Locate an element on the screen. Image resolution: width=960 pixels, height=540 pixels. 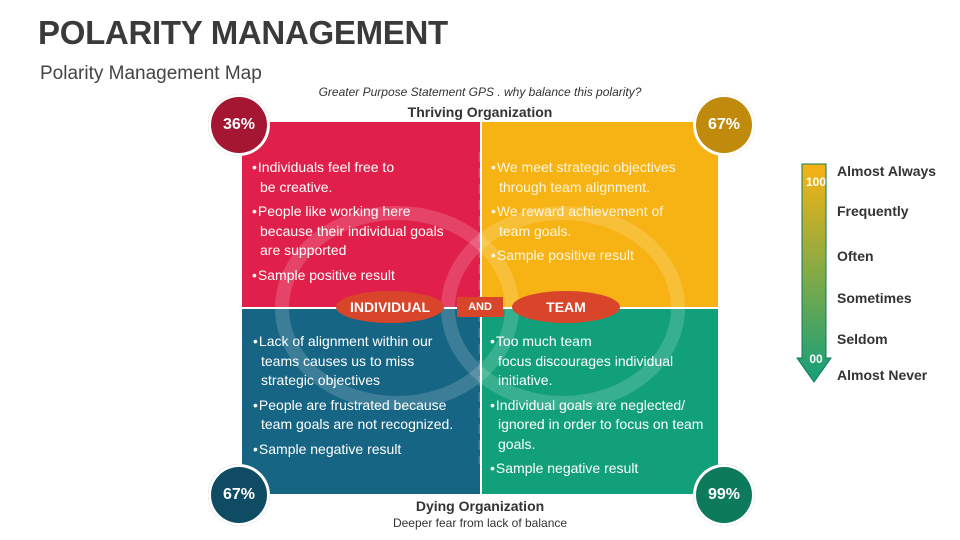
point-item: Individuals feel free to be creative. is located at coordinates (364, 177).